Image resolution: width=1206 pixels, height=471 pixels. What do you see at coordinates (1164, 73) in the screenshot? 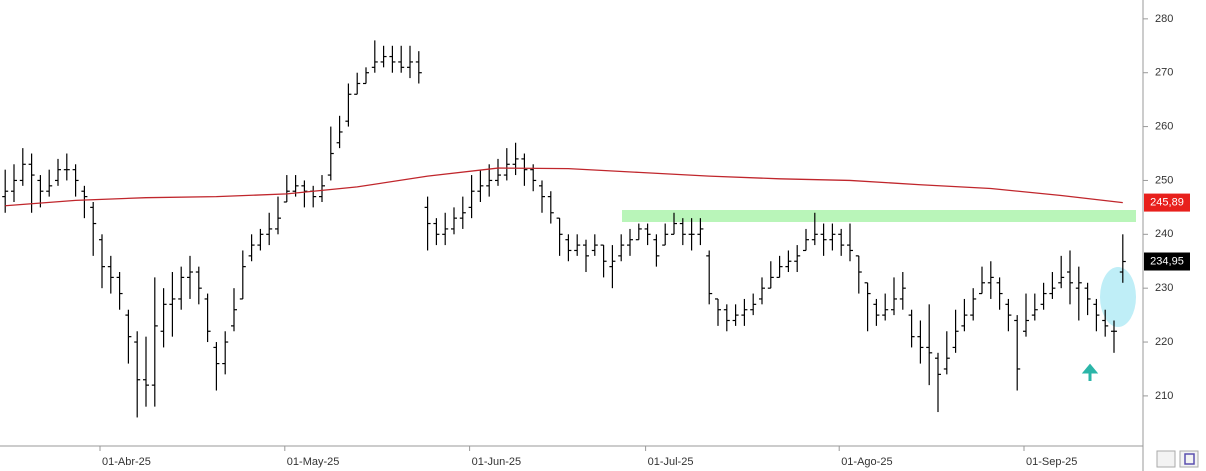
I see `y-tick-label: 270` at bounding box center [1164, 73].